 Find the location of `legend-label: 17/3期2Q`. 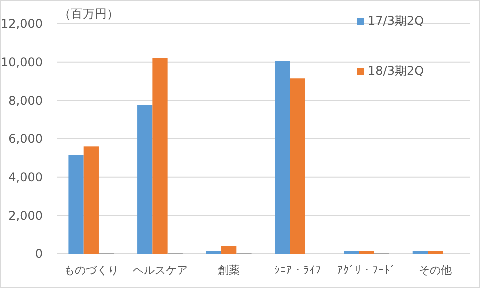

legend-label: 17/3期2Q is located at coordinates (396, 21).